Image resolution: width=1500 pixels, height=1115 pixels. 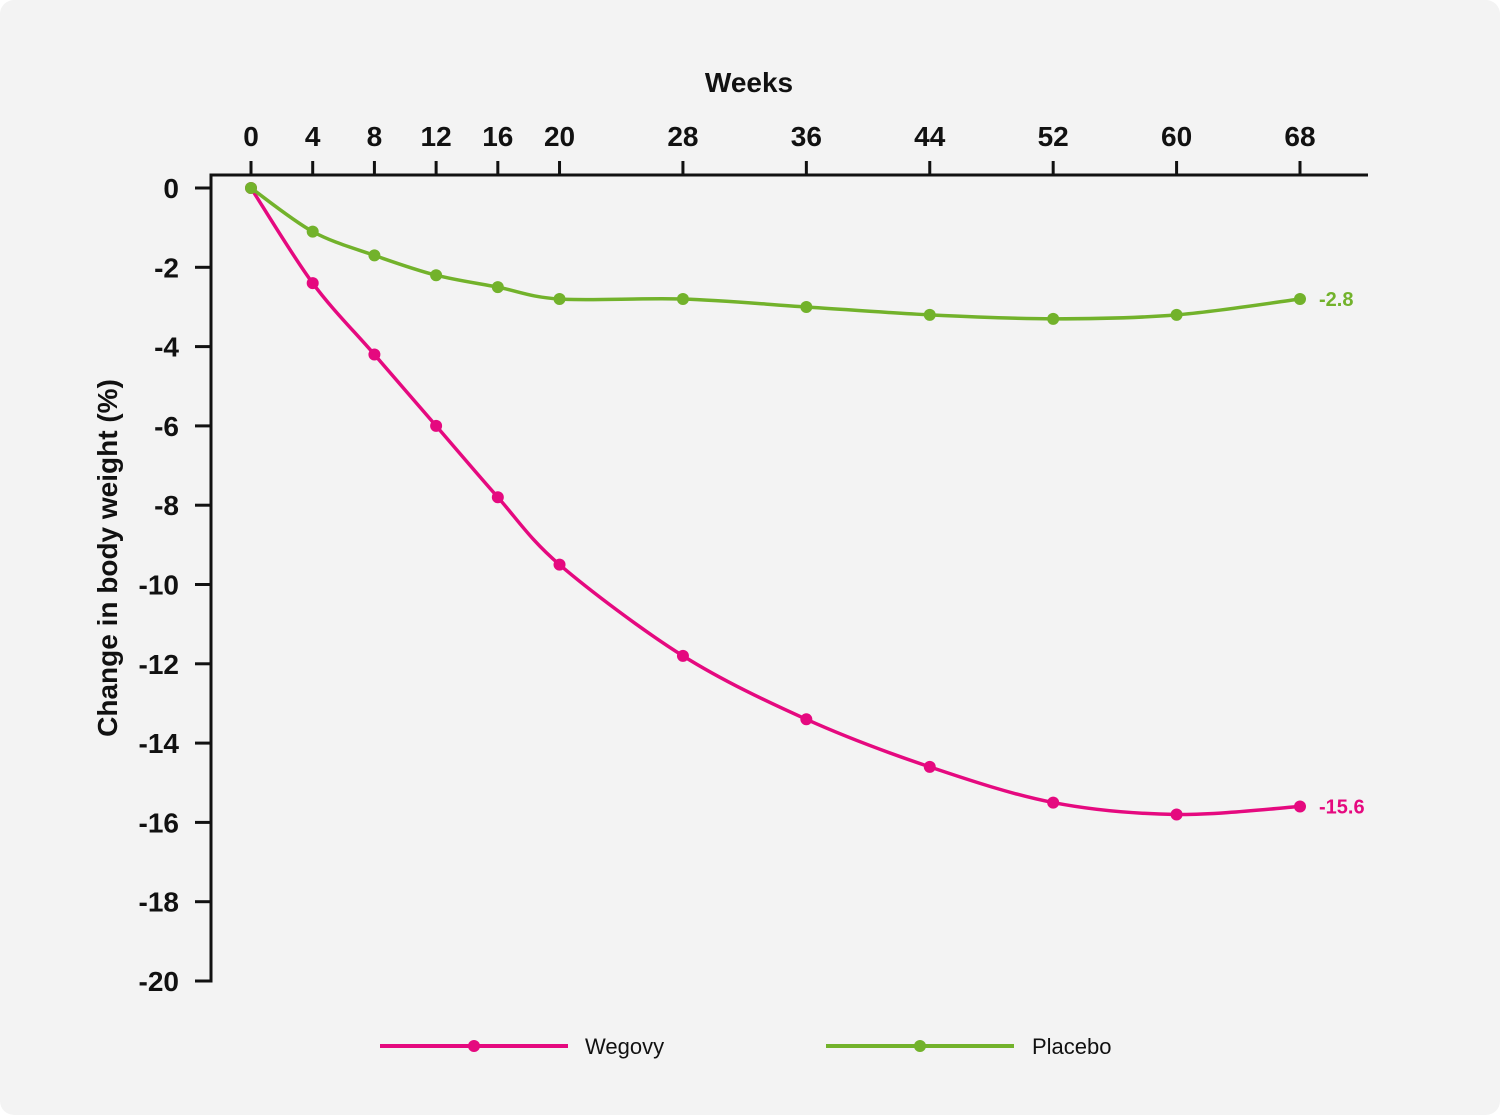 What do you see at coordinates (436, 136) in the screenshot?
I see `x-tick-label: 12` at bounding box center [436, 136].